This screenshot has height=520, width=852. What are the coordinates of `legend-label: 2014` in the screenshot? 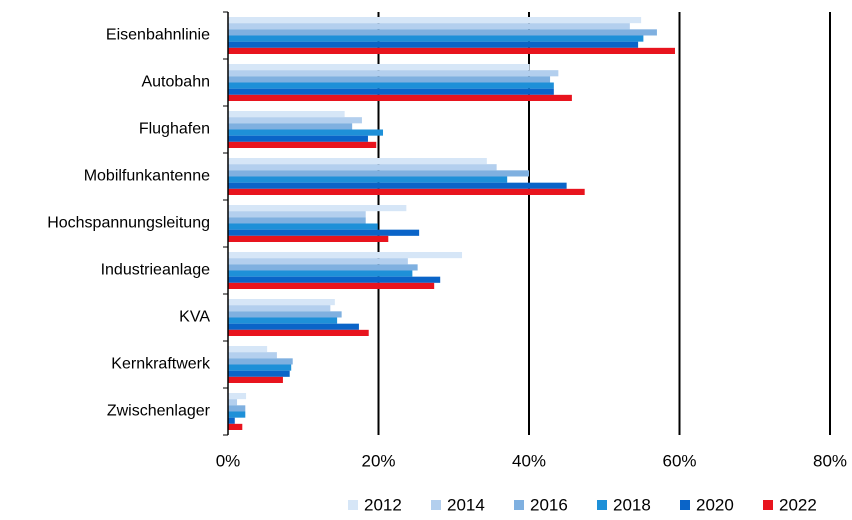 It's located at (466, 504).